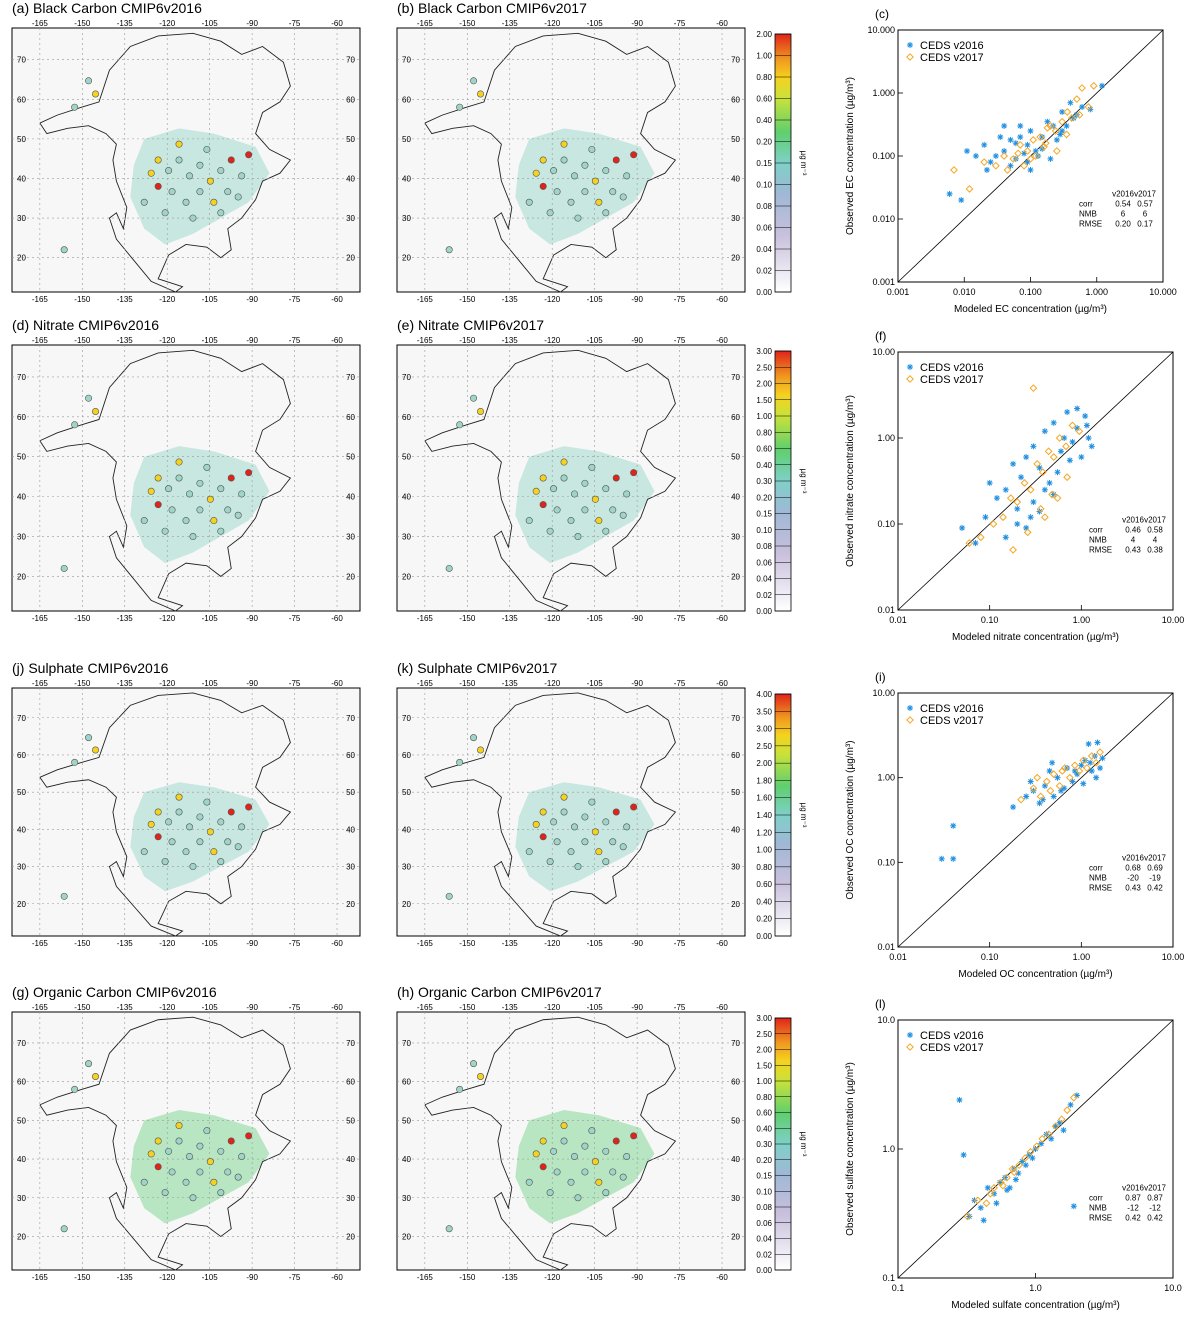 Image resolution: width=1191 pixels, height=1324 pixels. Describe the element at coordinates (1133, 539) in the screenshot. I see `stats-cell: 4` at that location.